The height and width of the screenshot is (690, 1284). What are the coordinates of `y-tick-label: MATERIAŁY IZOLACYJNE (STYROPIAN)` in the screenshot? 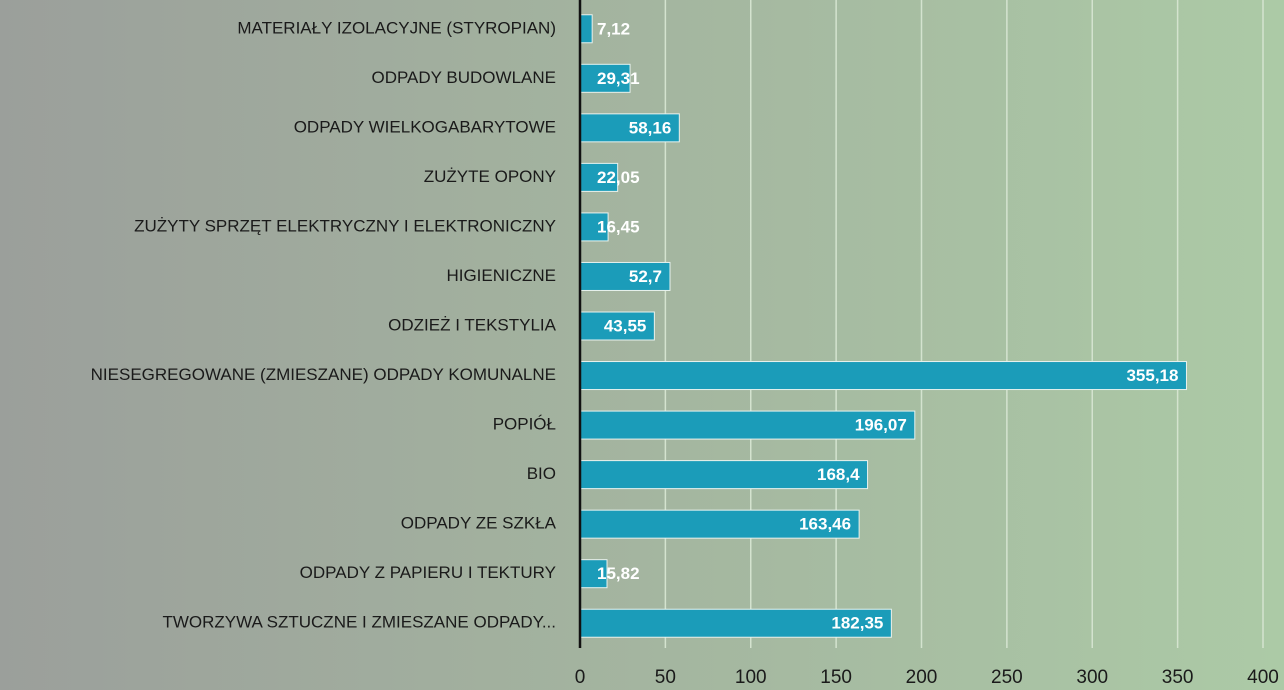 It's located at (396, 27).